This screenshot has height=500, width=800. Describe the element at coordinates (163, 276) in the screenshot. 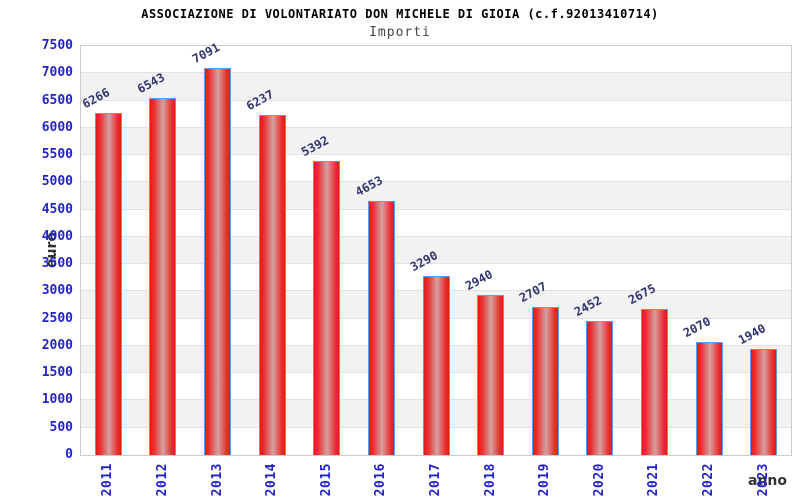

I see `bar-2012` at that location.